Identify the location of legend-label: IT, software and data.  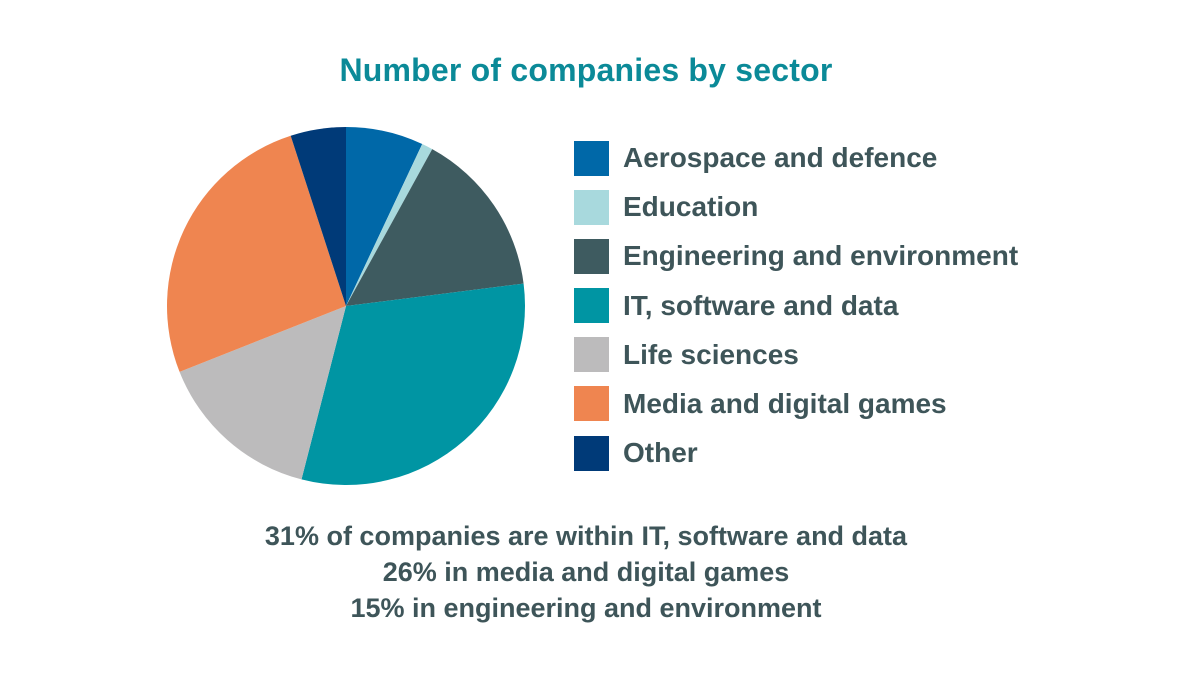
(761, 305).